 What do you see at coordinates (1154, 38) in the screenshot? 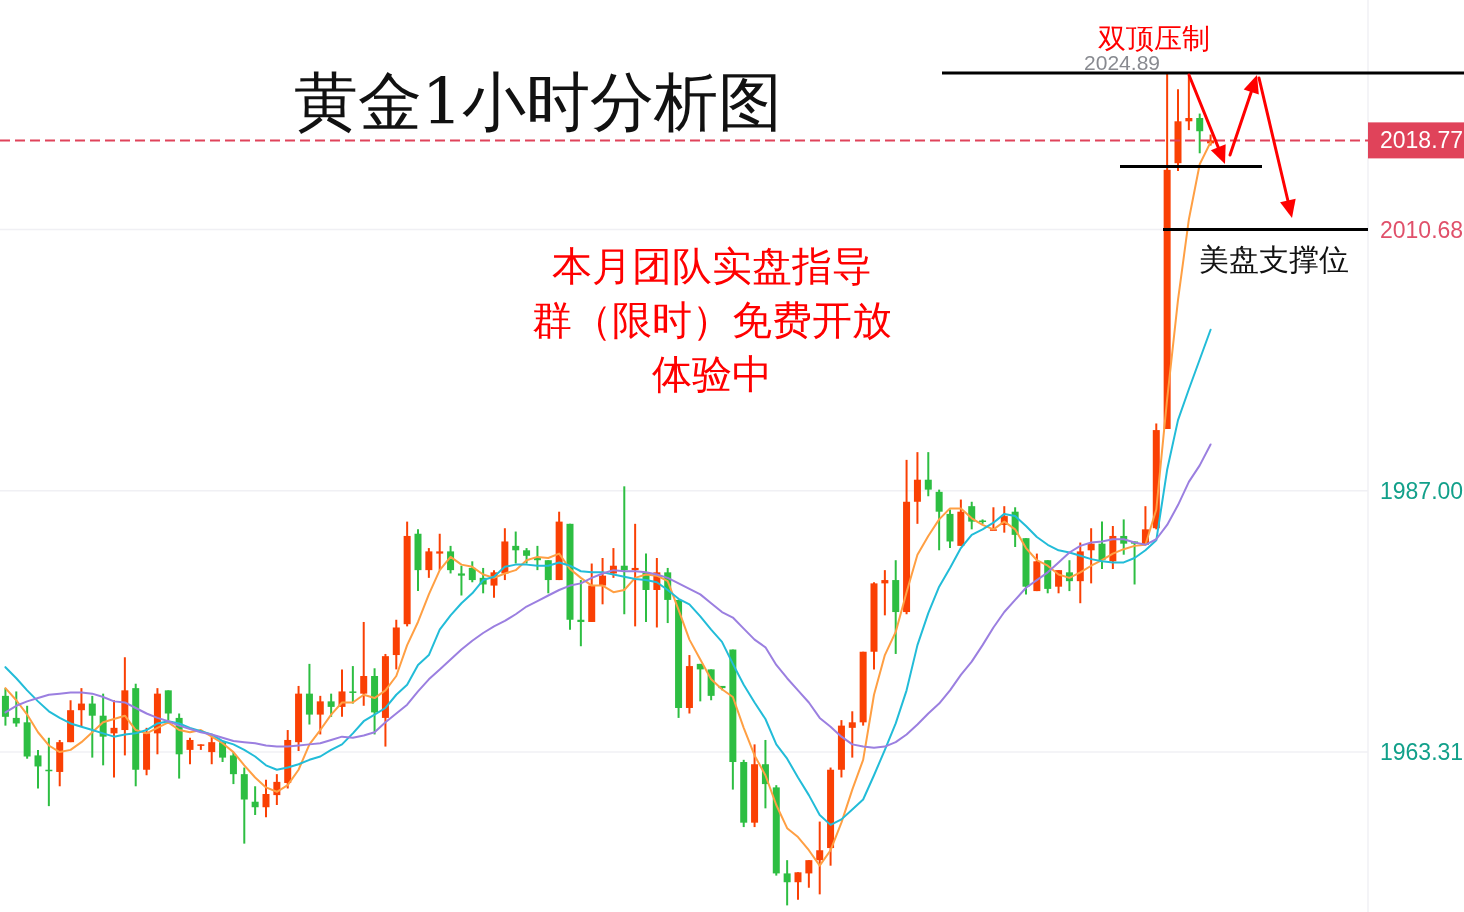
I see `annotation: 双顶压制` at bounding box center [1154, 38].